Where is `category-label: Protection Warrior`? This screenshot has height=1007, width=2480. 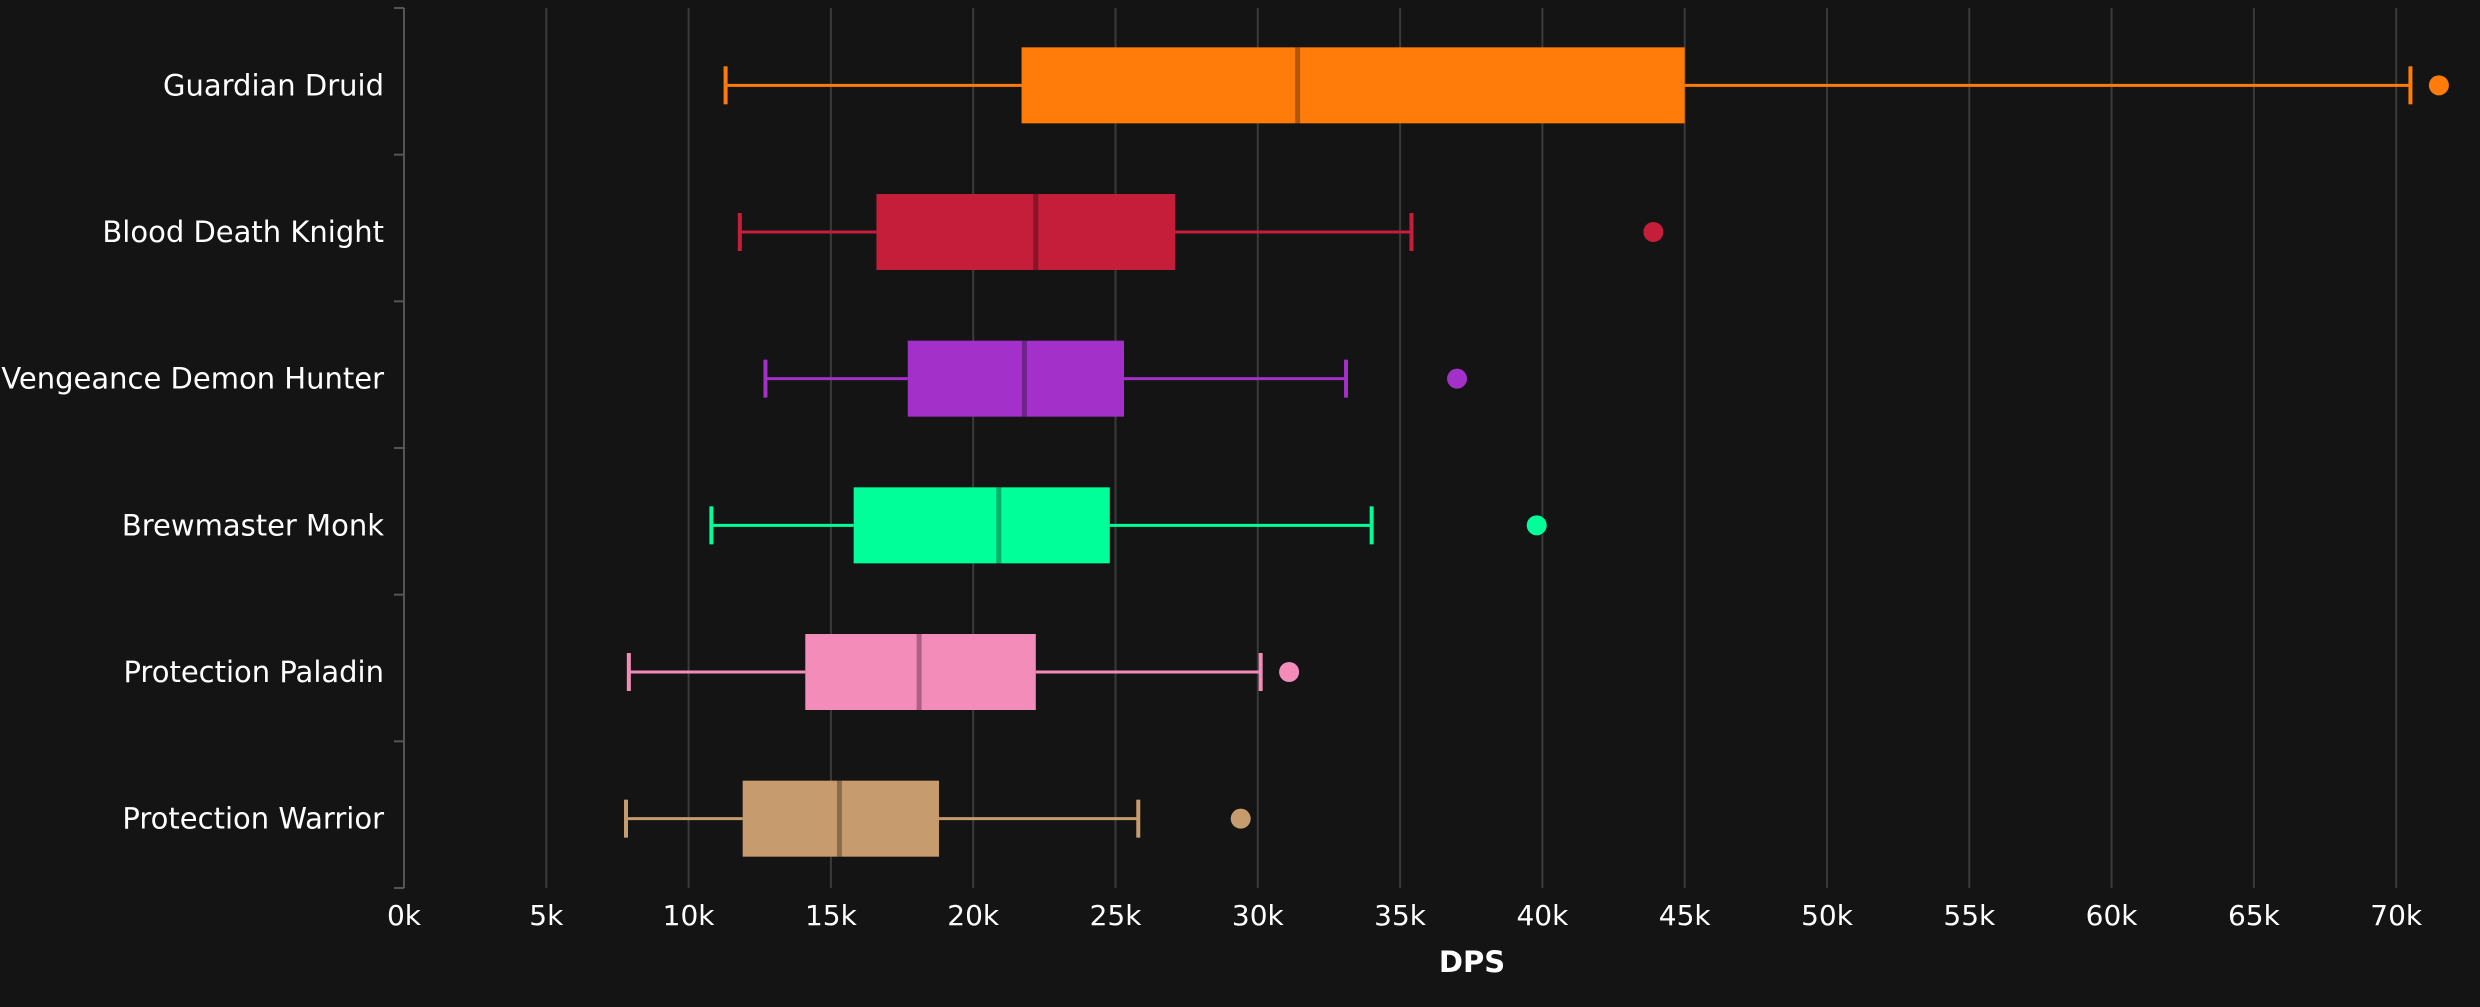
category-label: Protection Warrior is located at coordinates (253, 819).